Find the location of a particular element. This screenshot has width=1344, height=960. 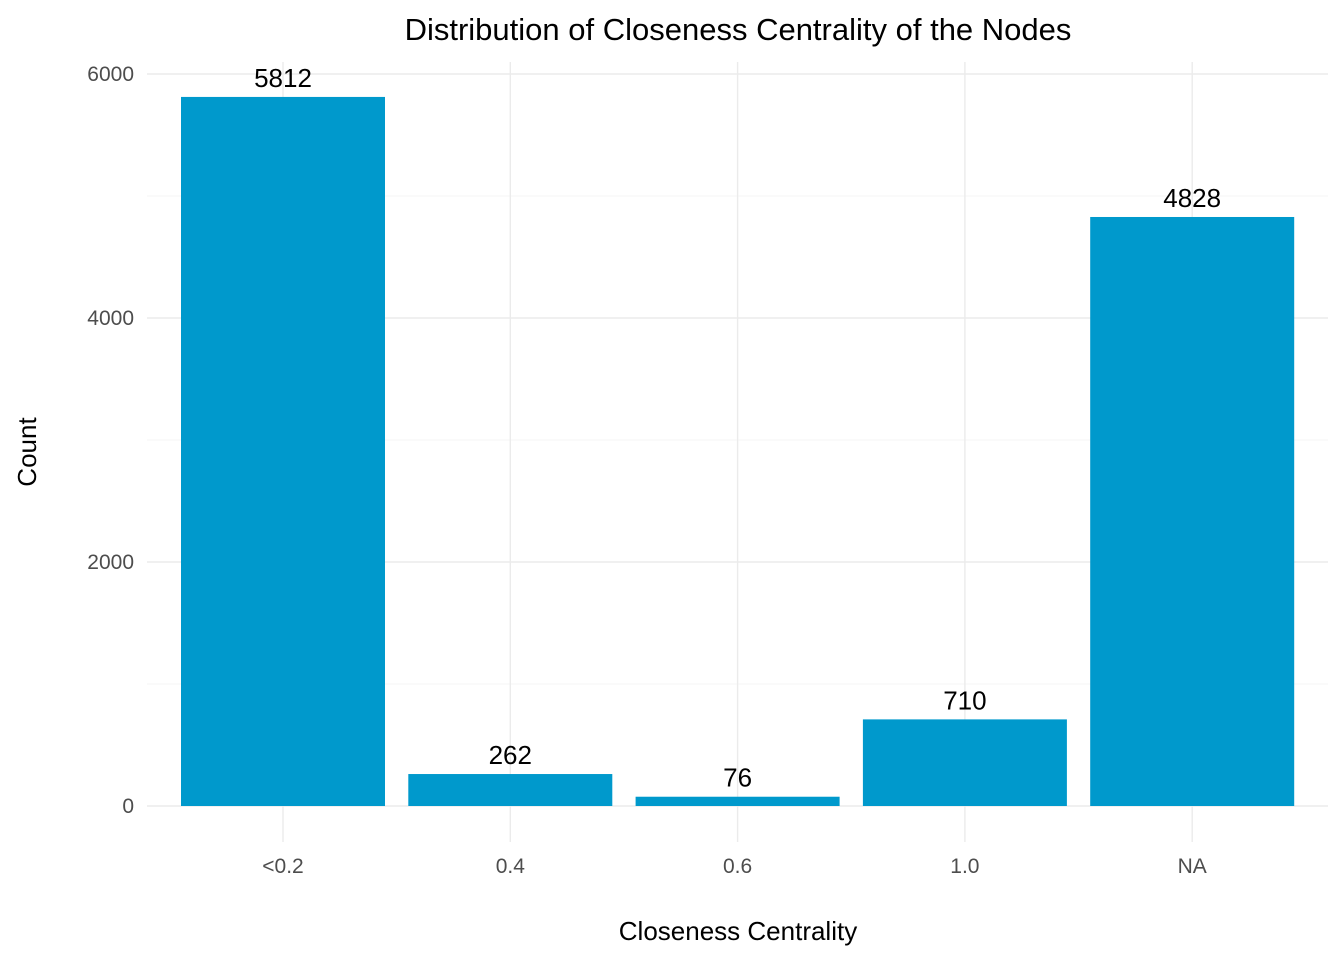

bar-value-label: 262 is located at coordinates (510, 755).